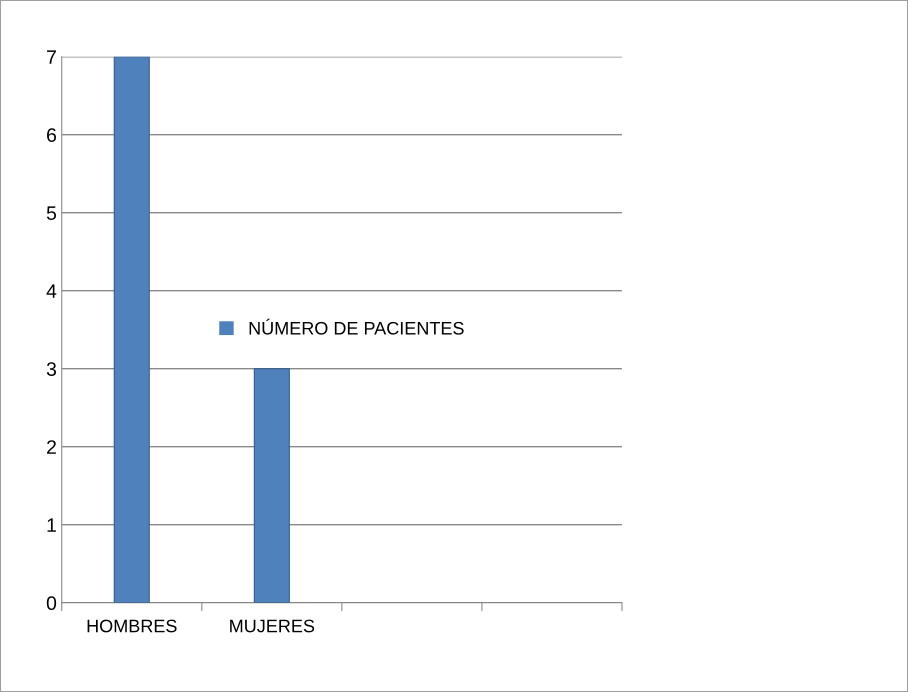  What do you see at coordinates (51, 135) in the screenshot?
I see `y-tick-label: 6` at bounding box center [51, 135].